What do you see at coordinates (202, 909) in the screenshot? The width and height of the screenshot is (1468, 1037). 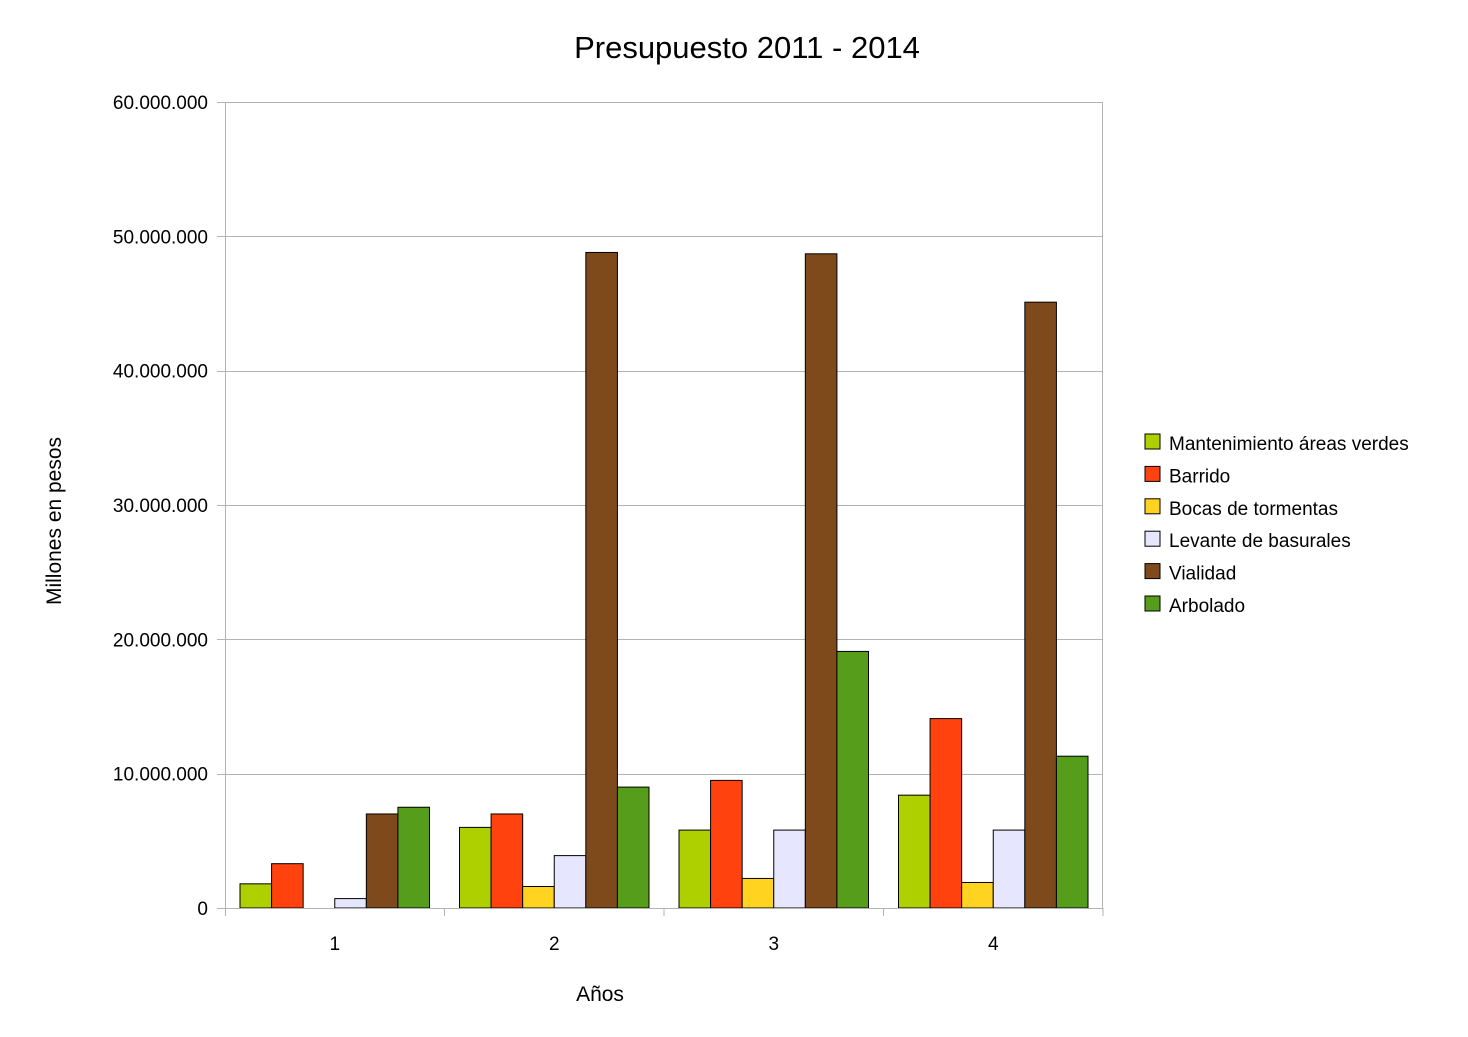 I see `y-tick-label: 0` at bounding box center [202, 909].